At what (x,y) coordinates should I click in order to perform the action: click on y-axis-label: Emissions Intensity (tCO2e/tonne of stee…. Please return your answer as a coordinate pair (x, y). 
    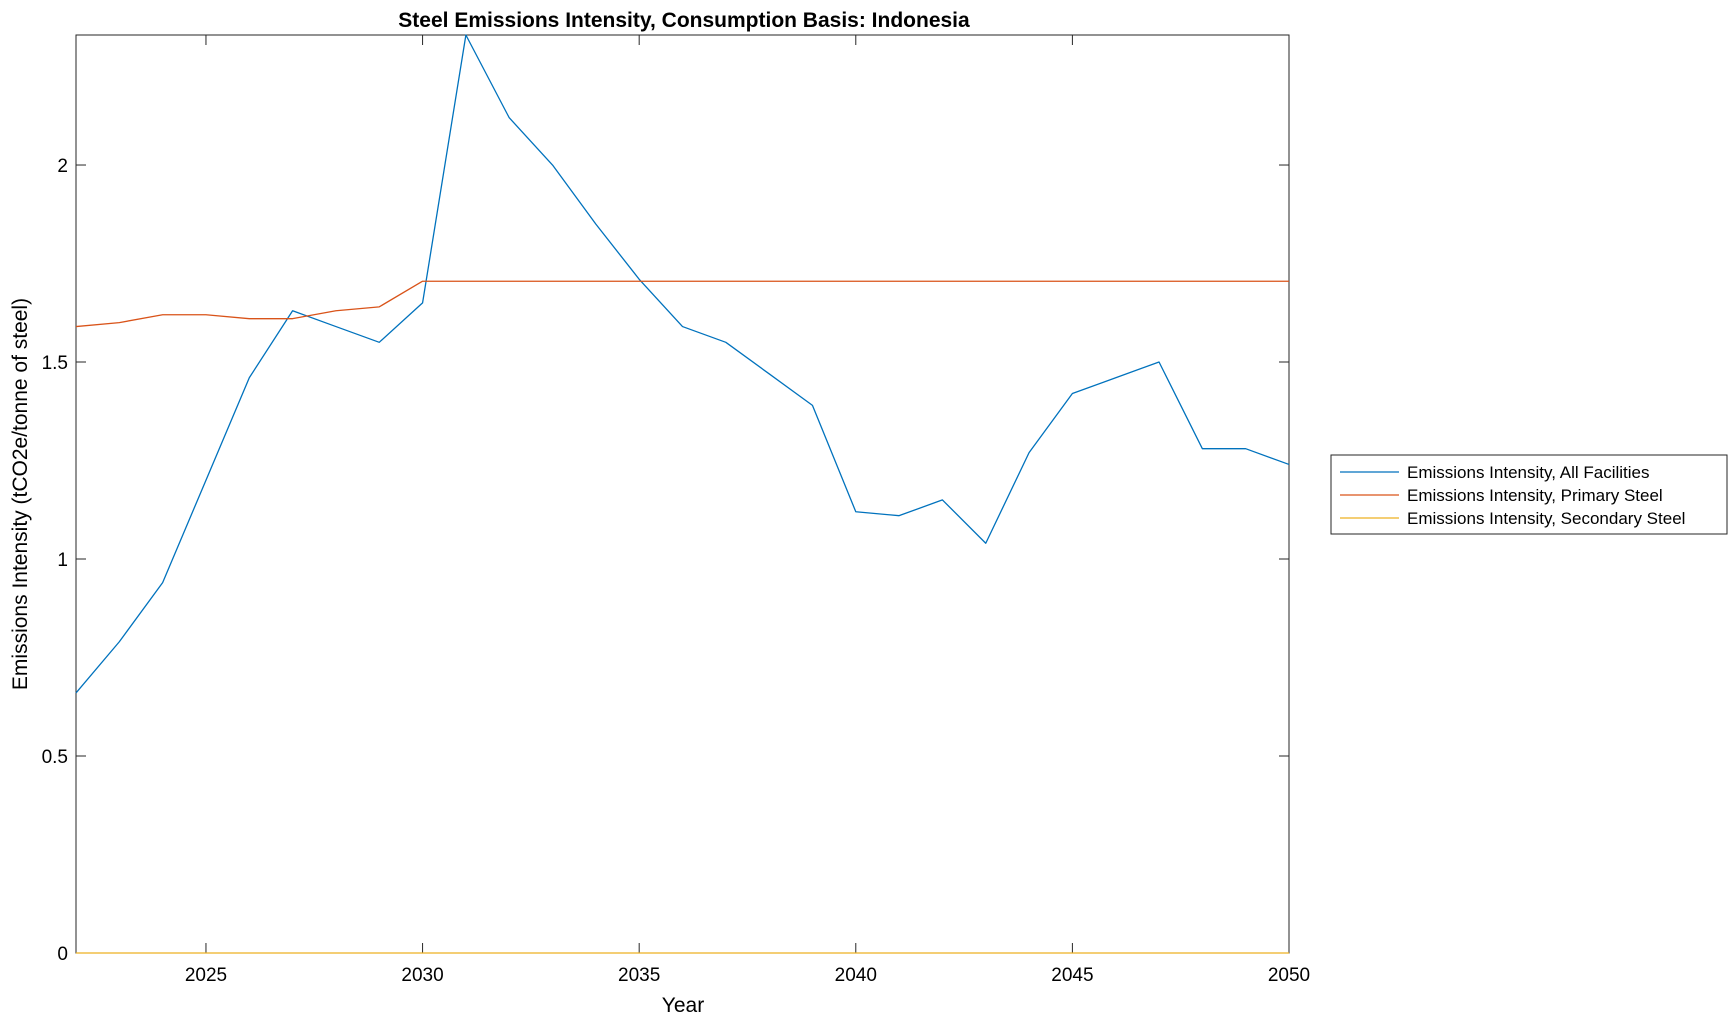
    Looking at the image, I should click on (20, 494).